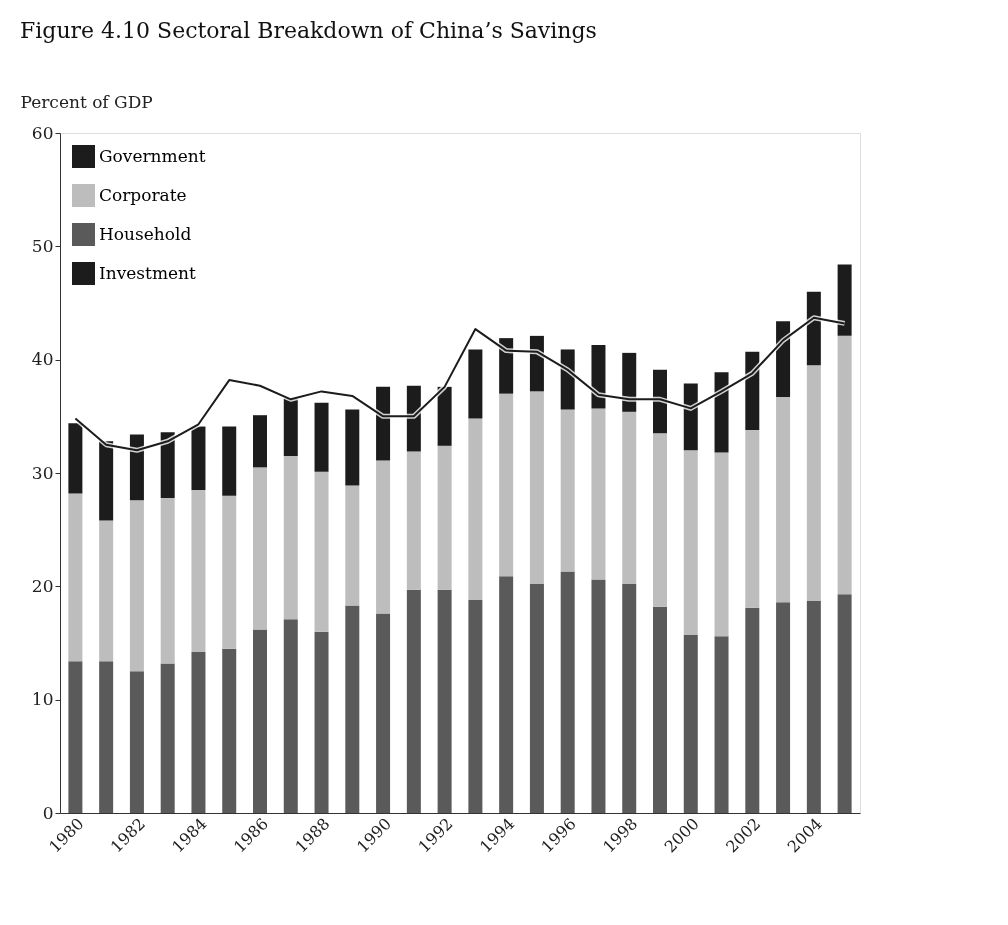 The width and height of the screenshot is (1008, 925). I want to click on y-tick-label: 60, so click(42, 132).